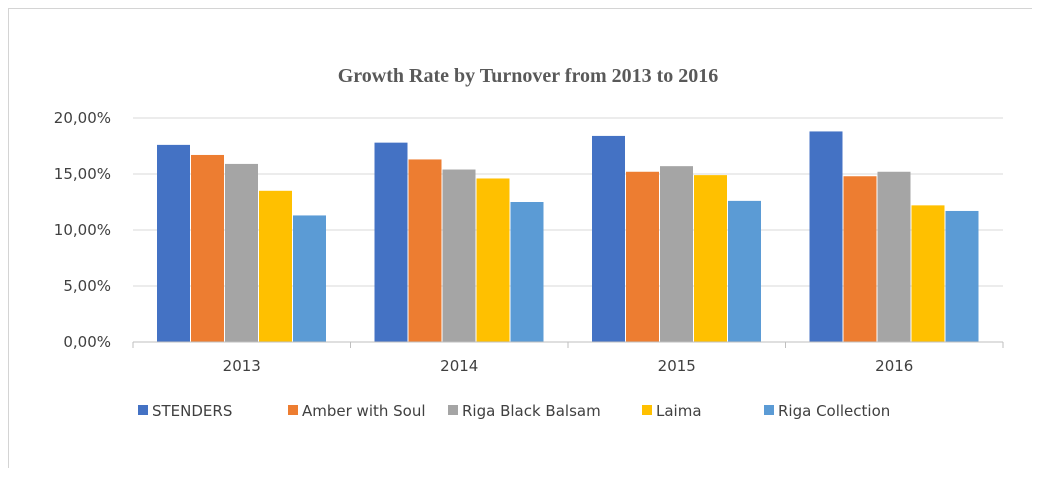 The height and width of the screenshot is (477, 1041). What do you see at coordinates (459, 366) in the screenshot?
I see `x-tick-label: 2014` at bounding box center [459, 366].